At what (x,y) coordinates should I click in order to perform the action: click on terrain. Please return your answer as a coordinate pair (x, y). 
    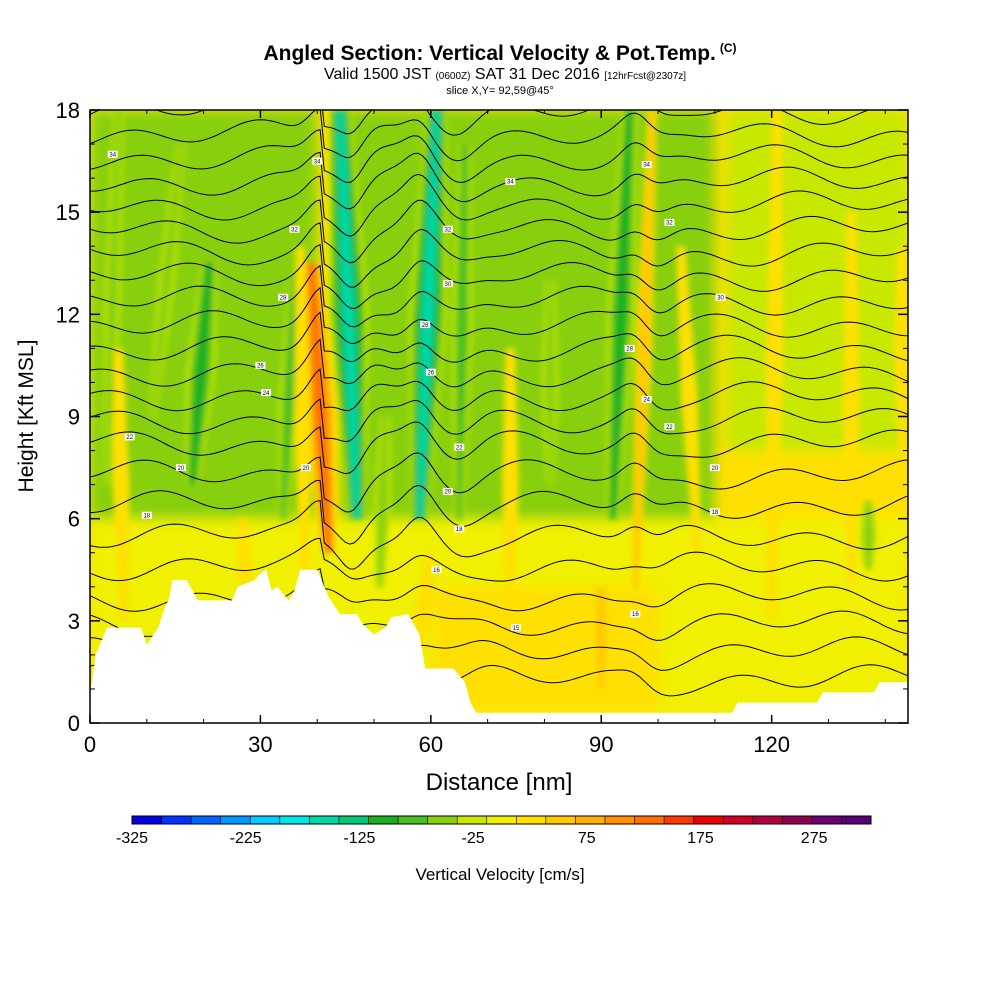
    Looking at the image, I should click on (499, 646).